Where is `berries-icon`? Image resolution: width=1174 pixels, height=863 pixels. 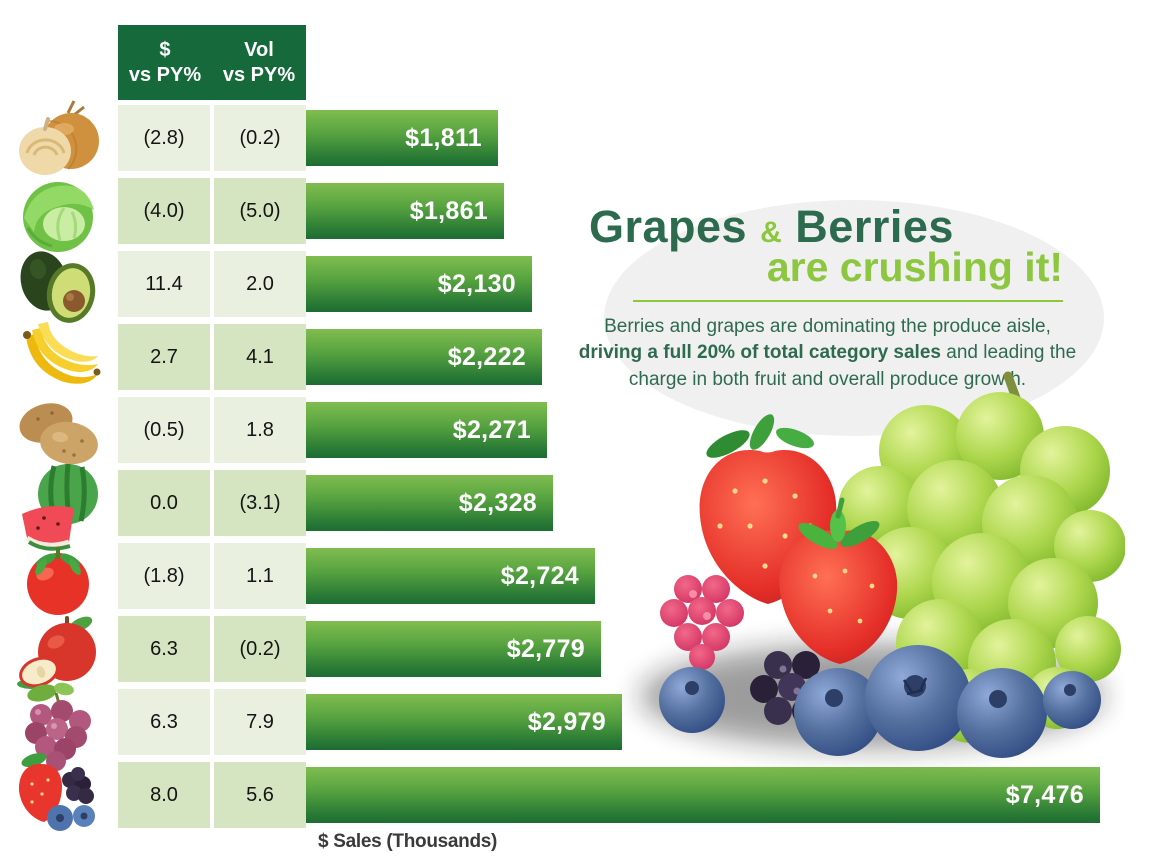
berries-icon is located at coordinates (58, 794).